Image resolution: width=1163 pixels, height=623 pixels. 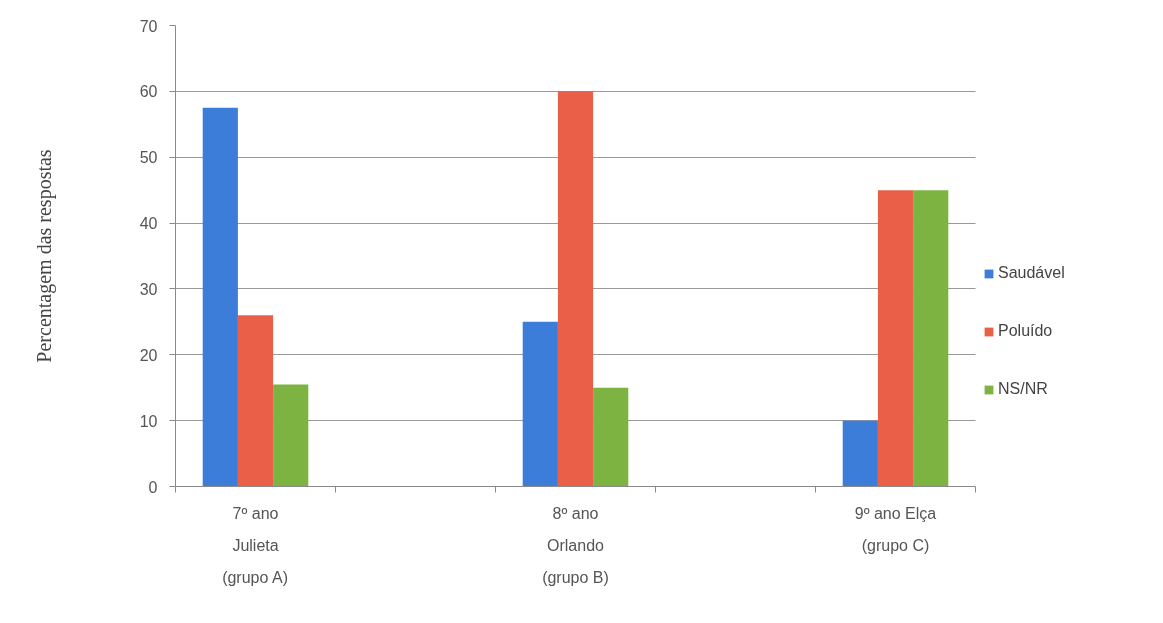 What do you see at coordinates (255, 545) in the screenshot?
I see `x-tick-label: 7º ano Julieta (grupo A)` at bounding box center [255, 545].